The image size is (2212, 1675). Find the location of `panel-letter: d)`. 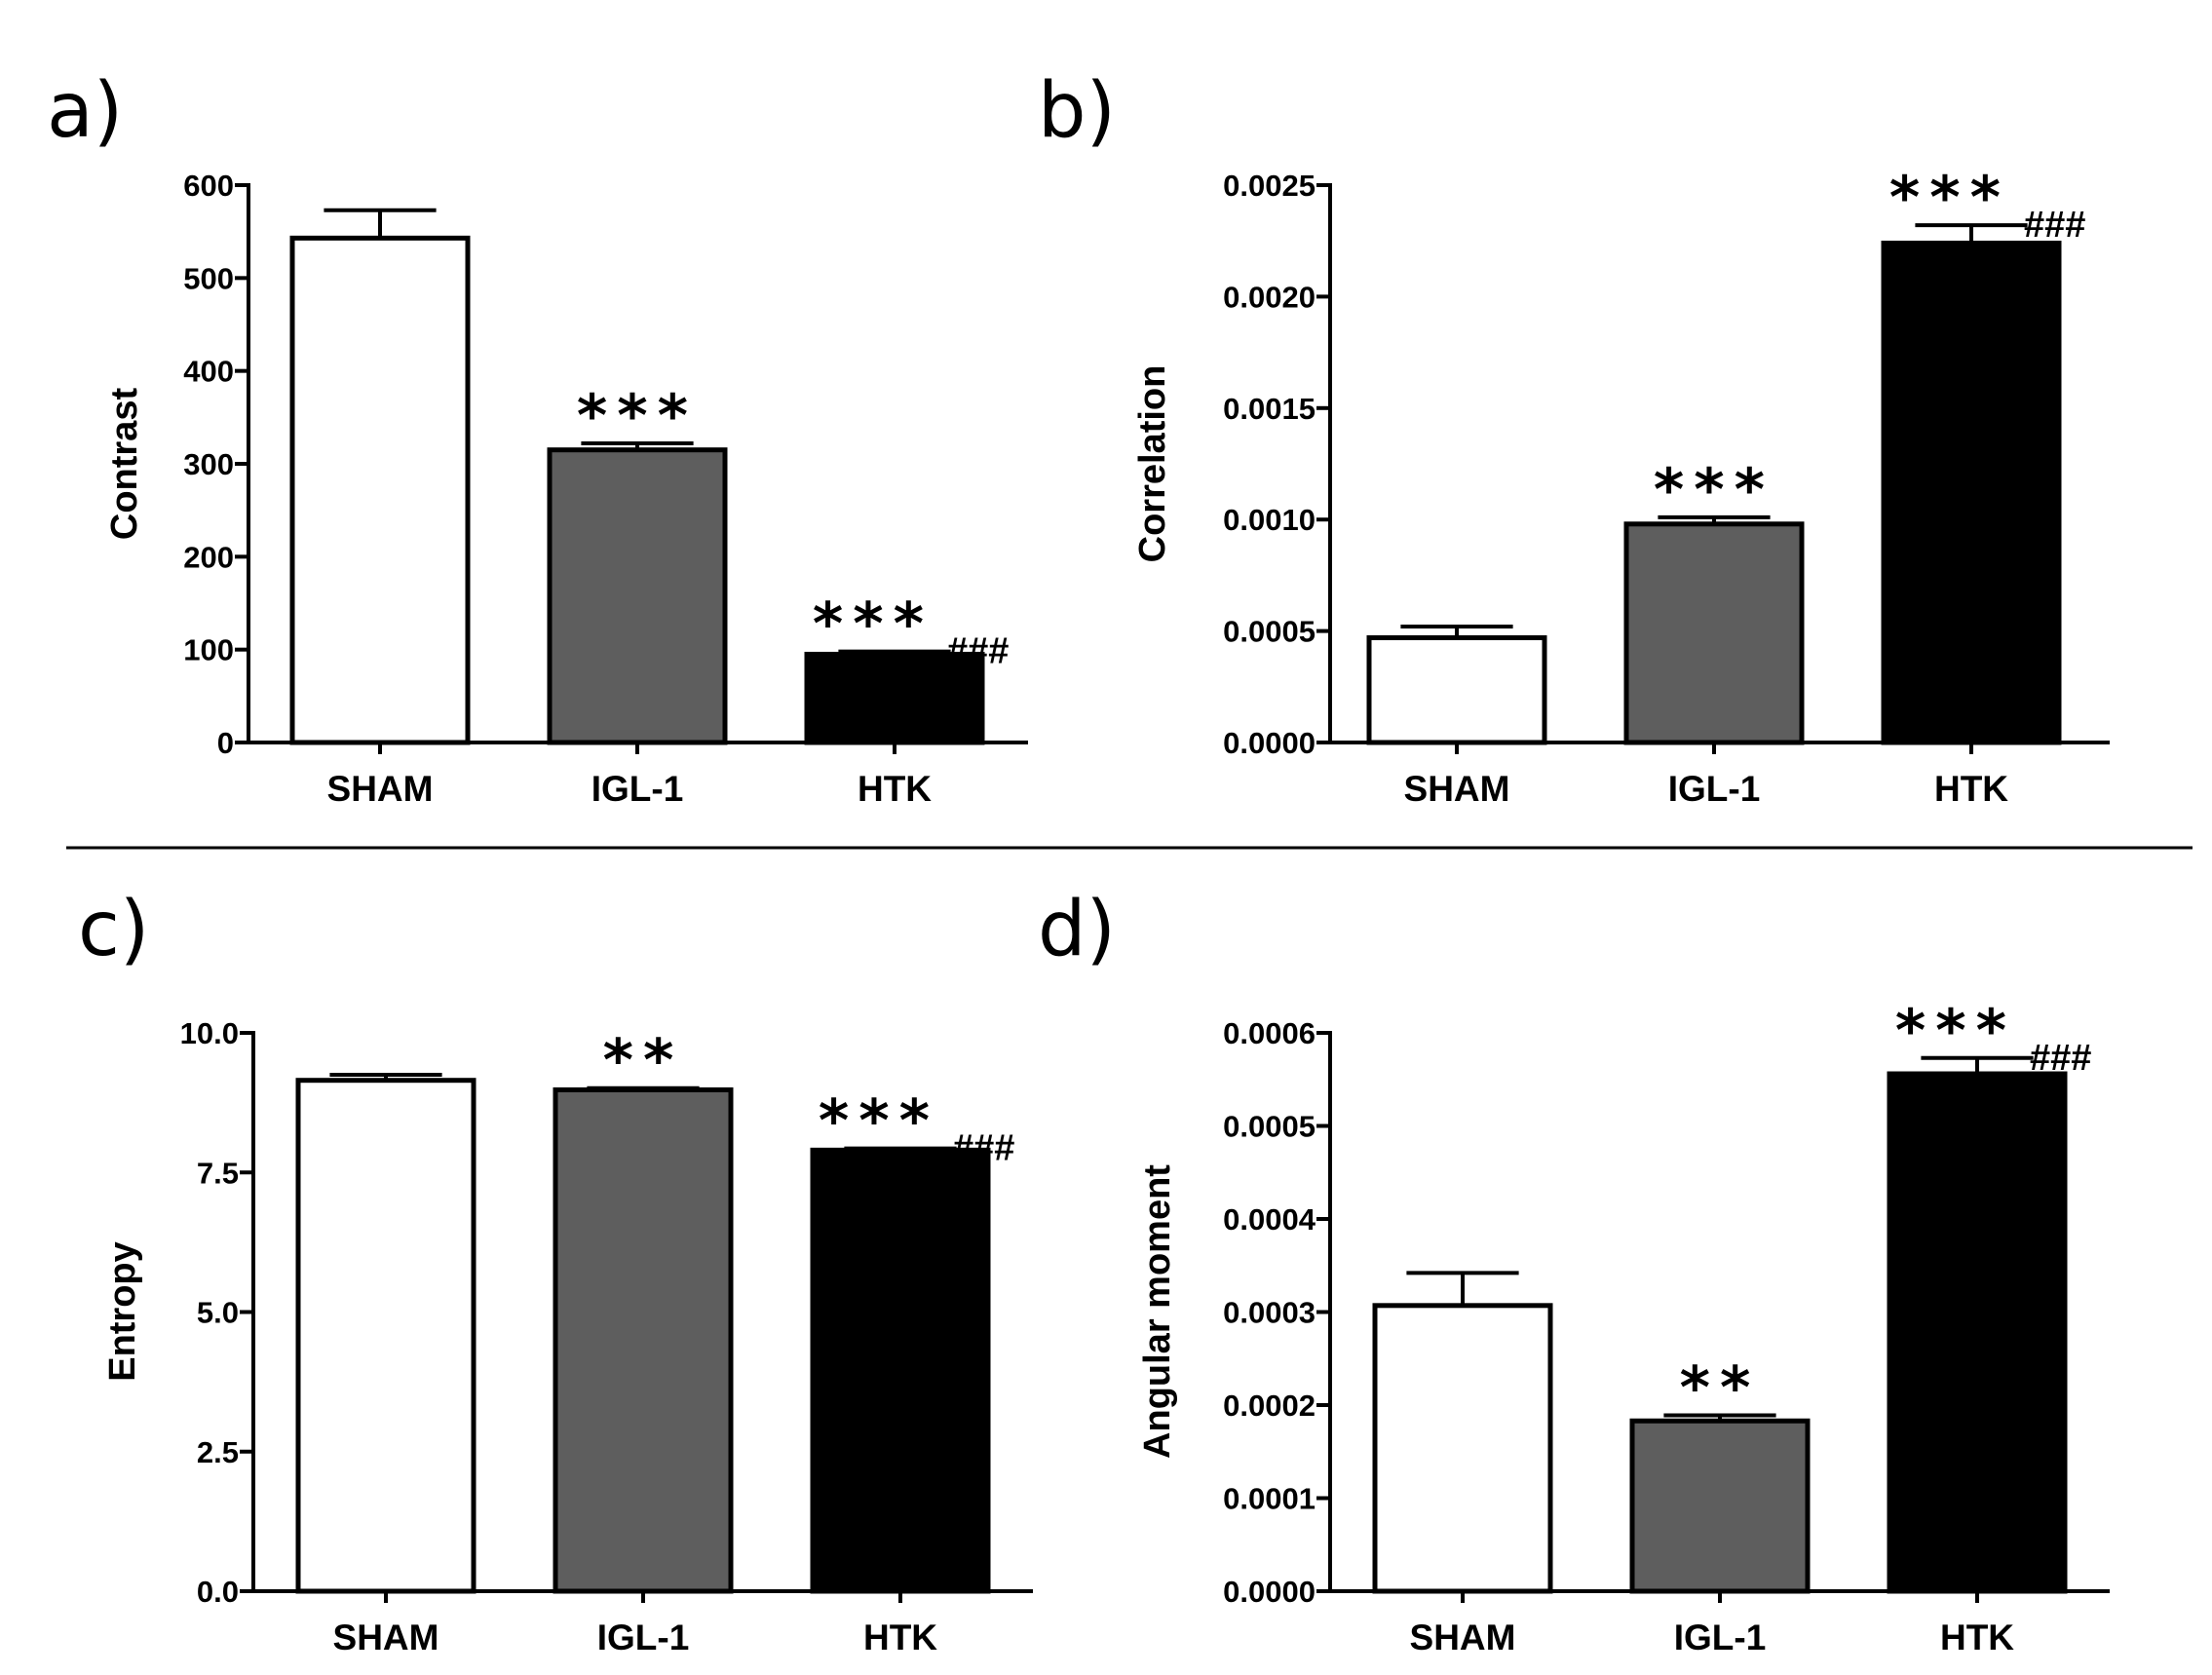

panel-letter: d) is located at coordinates (1077, 929).